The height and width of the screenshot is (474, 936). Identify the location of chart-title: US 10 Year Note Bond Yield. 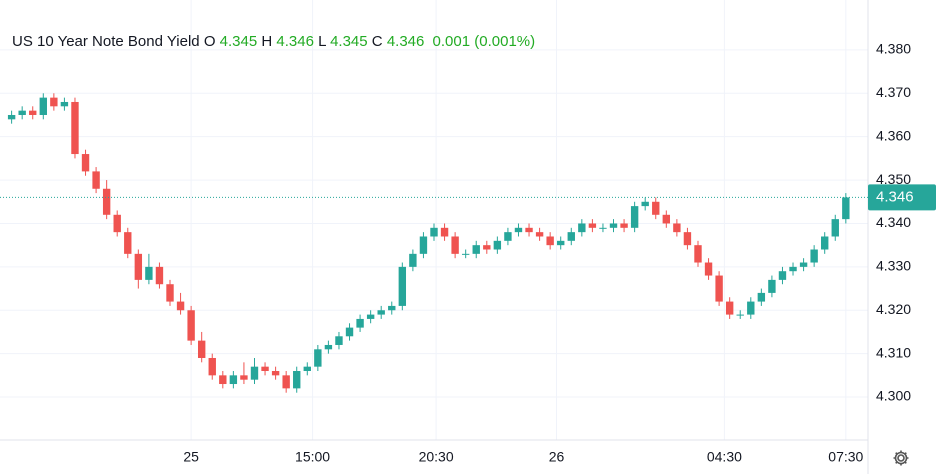
(106, 41).